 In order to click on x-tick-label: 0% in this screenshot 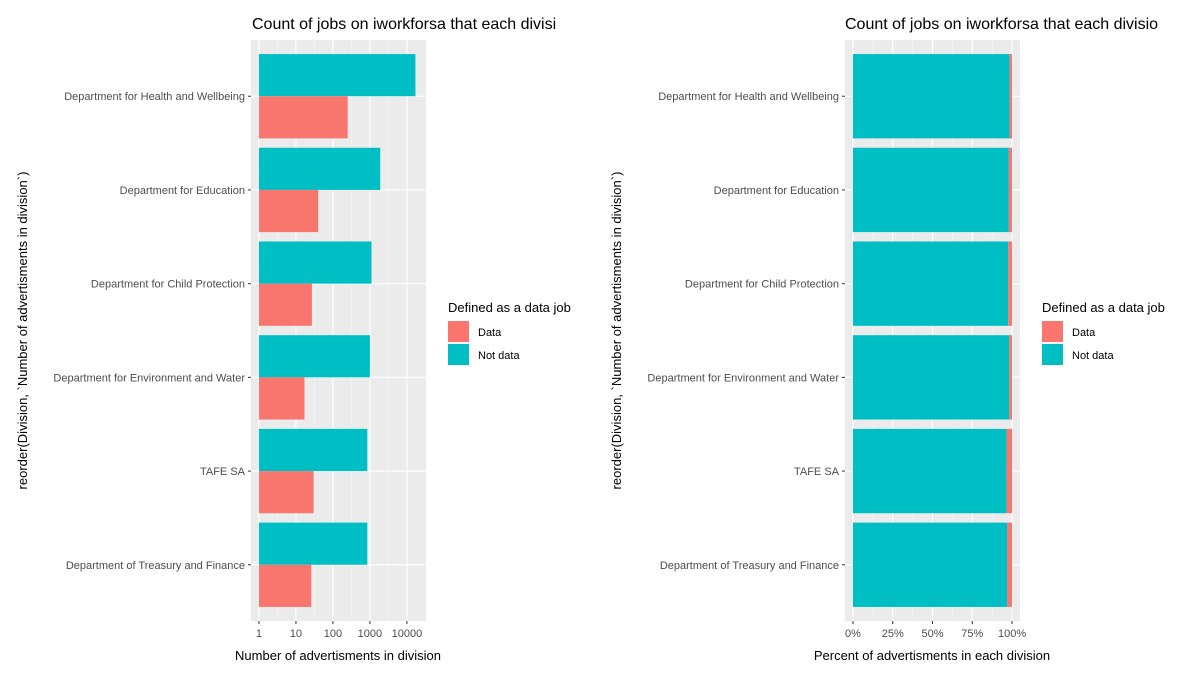, I will do `click(853, 634)`.